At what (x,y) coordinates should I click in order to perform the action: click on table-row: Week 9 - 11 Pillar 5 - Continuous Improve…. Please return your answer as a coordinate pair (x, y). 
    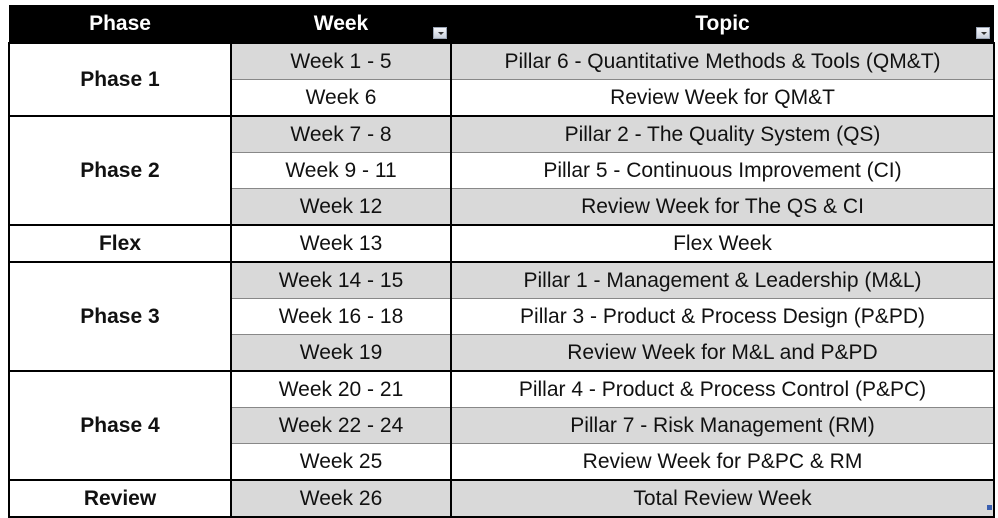
    Looking at the image, I should click on (502, 170).